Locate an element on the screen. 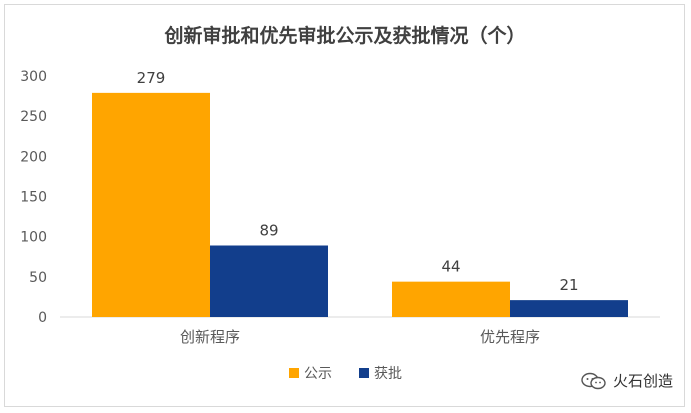 The height and width of the screenshot is (413, 691). wechat-icon is located at coordinates (594, 381).